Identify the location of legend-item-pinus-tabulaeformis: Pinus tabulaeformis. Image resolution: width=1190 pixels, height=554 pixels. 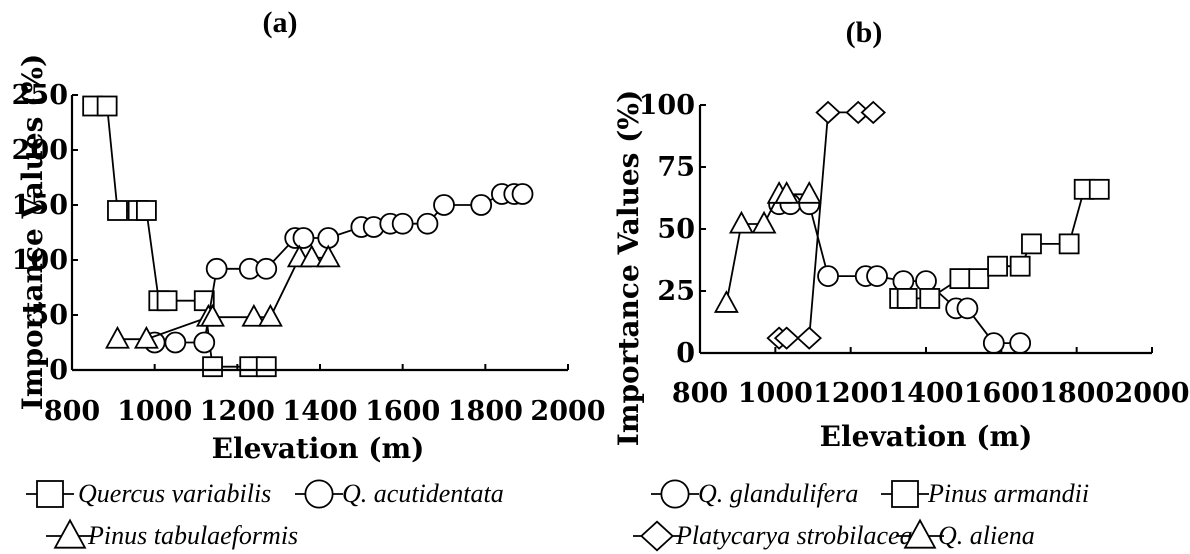
(172, 534).